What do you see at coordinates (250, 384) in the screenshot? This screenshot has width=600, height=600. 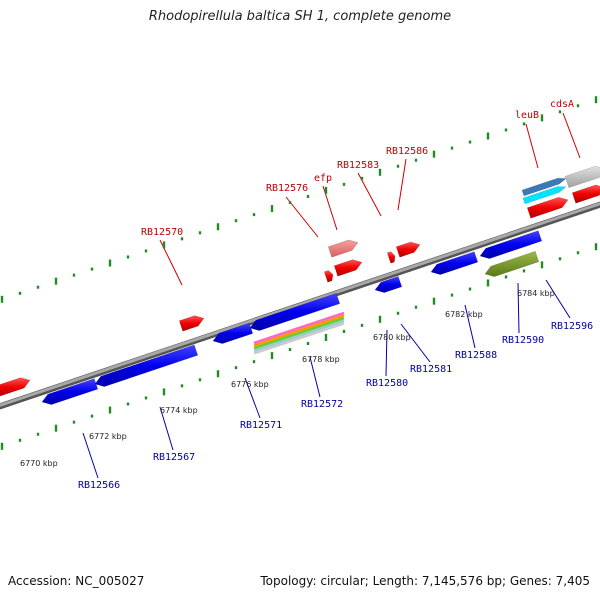 I see `scale-label: 6776 kbp` at bounding box center [250, 384].